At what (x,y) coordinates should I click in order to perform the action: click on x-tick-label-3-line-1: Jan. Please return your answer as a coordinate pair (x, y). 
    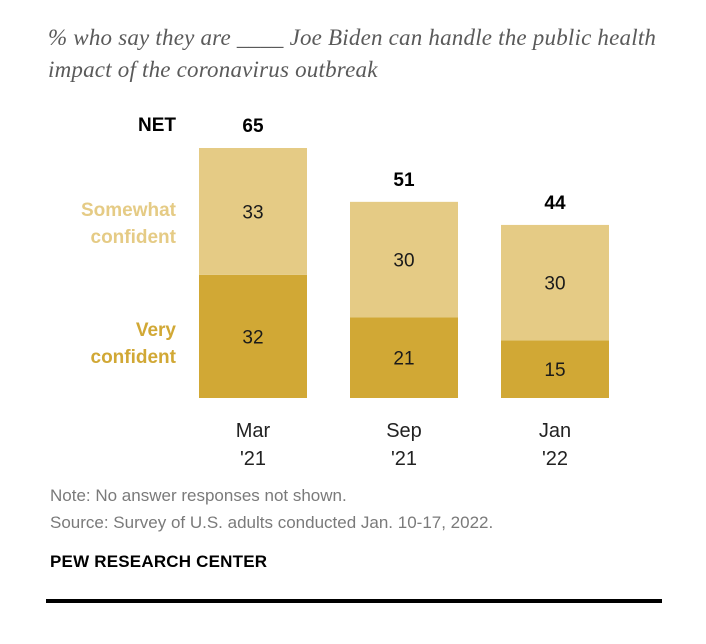
    Looking at the image, I should click on (555, 431).